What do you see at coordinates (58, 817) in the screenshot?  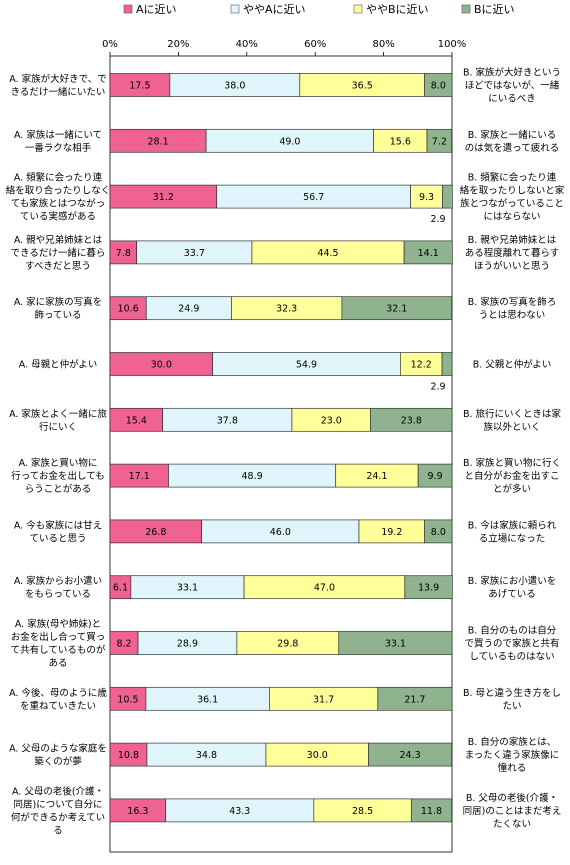 I see `row-a-label: 何ができるか考えてい` at bounding box center [58, 817].